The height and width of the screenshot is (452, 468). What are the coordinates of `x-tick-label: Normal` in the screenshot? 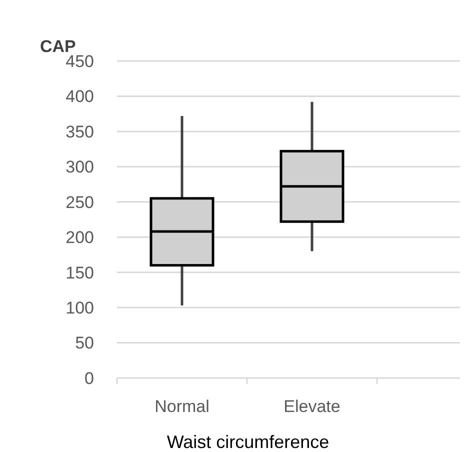 It's located at (182, 406).